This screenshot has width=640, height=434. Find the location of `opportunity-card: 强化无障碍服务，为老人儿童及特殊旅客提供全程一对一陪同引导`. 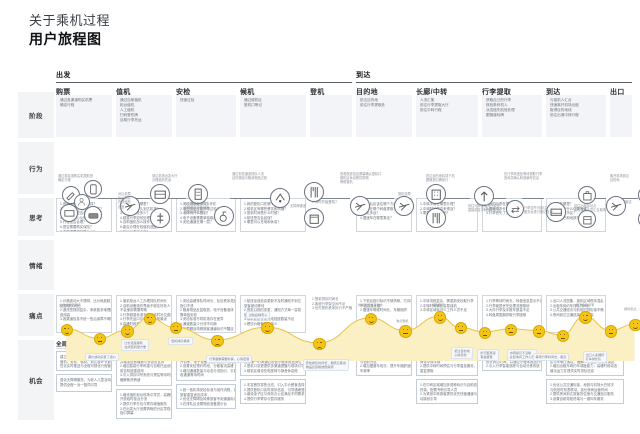

opportunity-card: 强化无障碍服务，为老人儿童及特殊旅客提供全程一对一陪同引导 is located at coordinates (84, 383).